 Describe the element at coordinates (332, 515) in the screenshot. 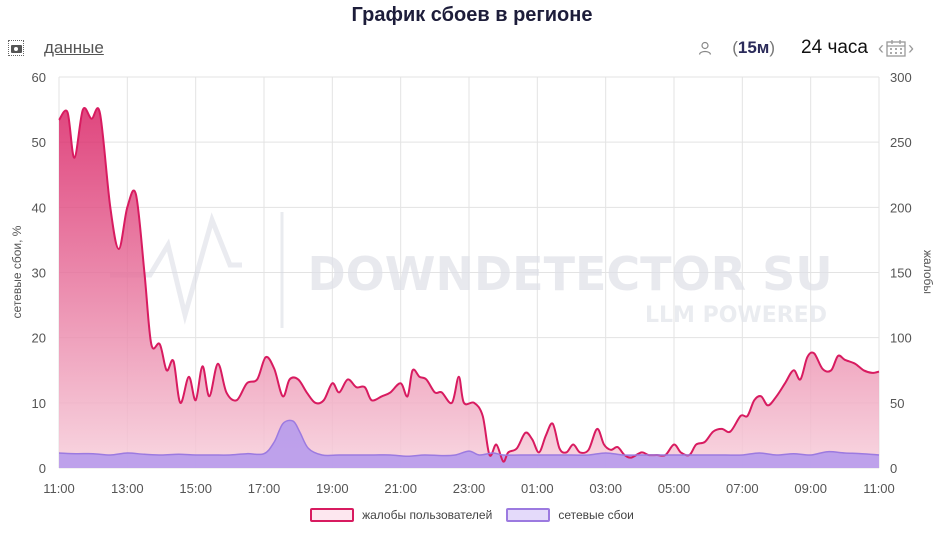

I see `legend-swatch-complaints` at that location.